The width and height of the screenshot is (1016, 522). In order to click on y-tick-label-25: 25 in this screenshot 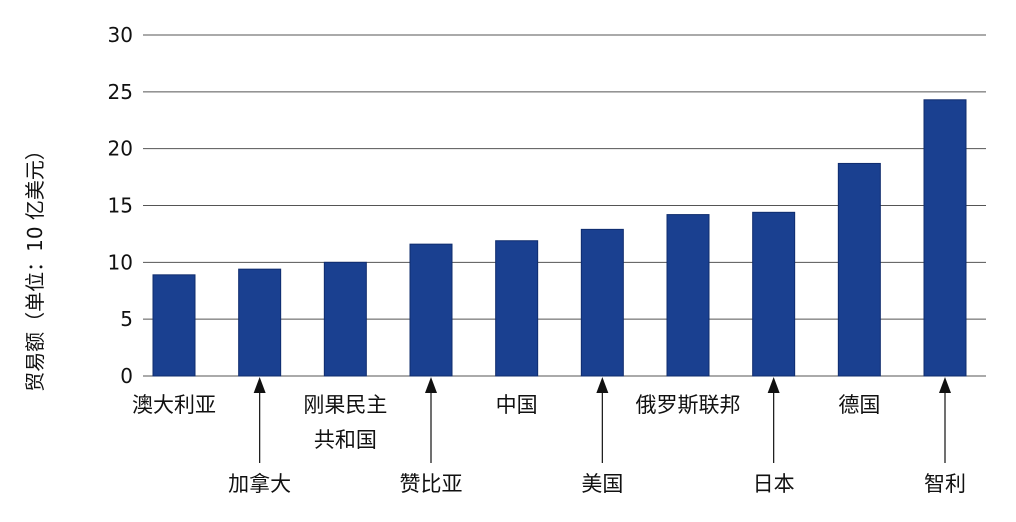, I will do `click(120, 92)`.